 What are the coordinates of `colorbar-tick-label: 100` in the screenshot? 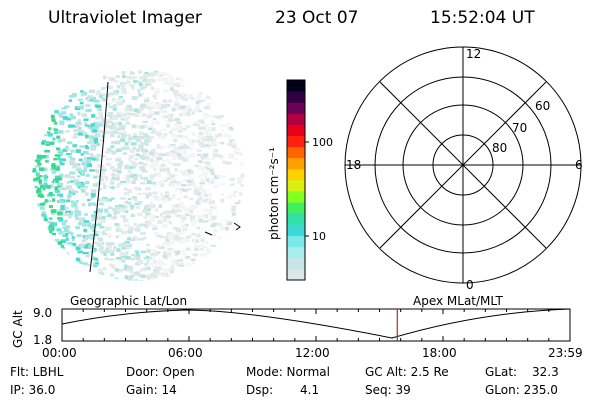 It's located at (322, 142).